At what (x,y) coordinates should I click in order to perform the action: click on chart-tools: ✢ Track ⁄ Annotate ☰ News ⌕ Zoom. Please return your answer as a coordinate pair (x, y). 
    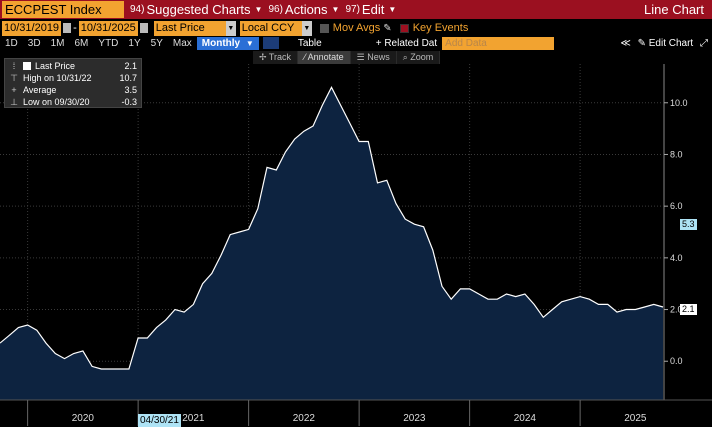
    Looking at the image, I should click on (347, 57).